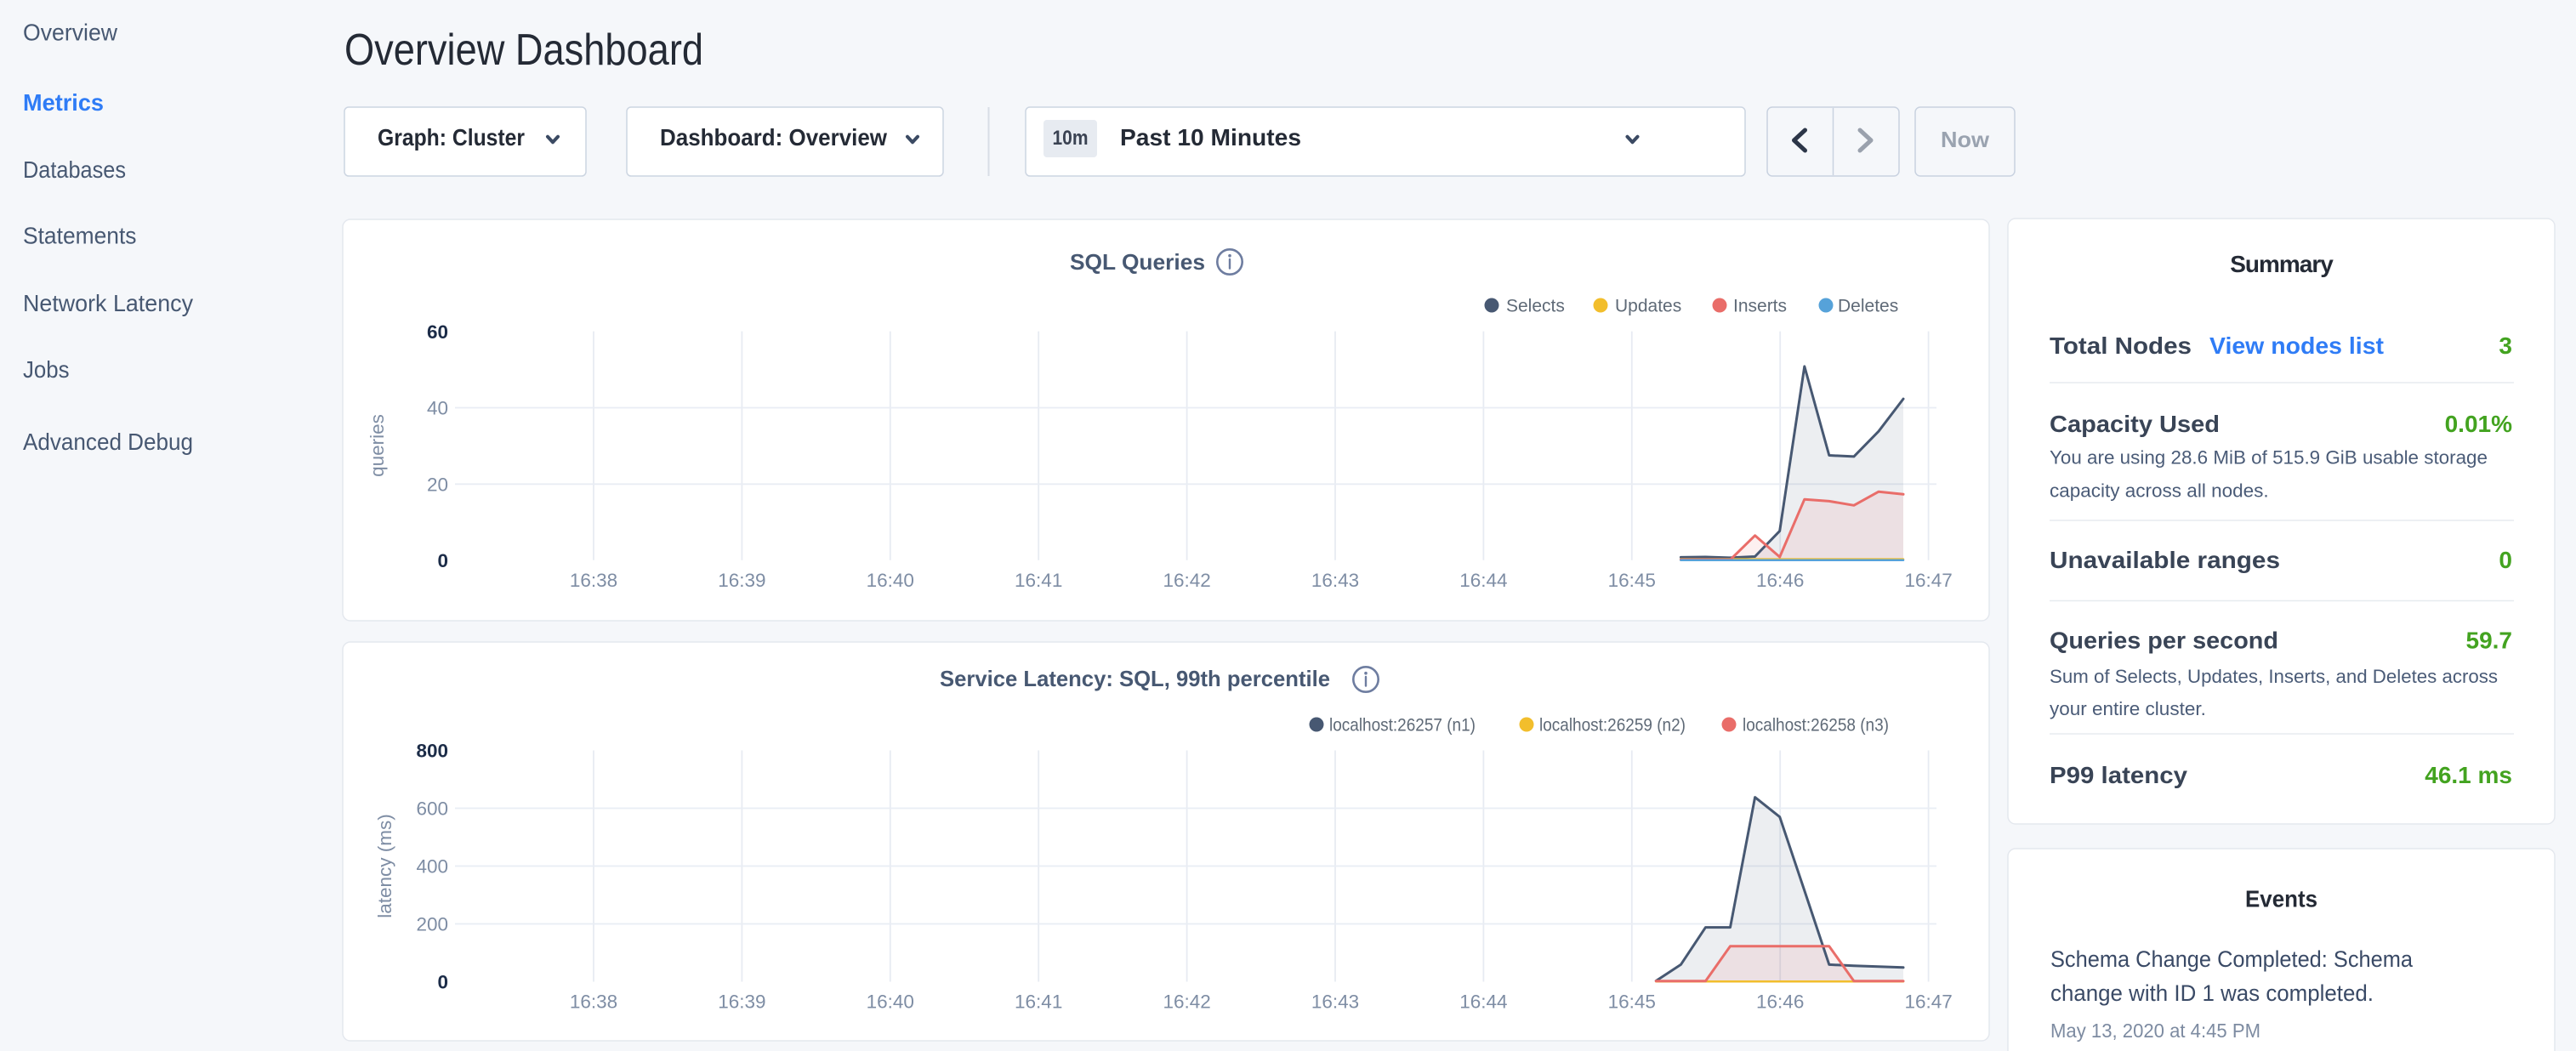 The image size is (2576, 1051). I want to click on svg-text: your entire cluster., so click(2128, 709).